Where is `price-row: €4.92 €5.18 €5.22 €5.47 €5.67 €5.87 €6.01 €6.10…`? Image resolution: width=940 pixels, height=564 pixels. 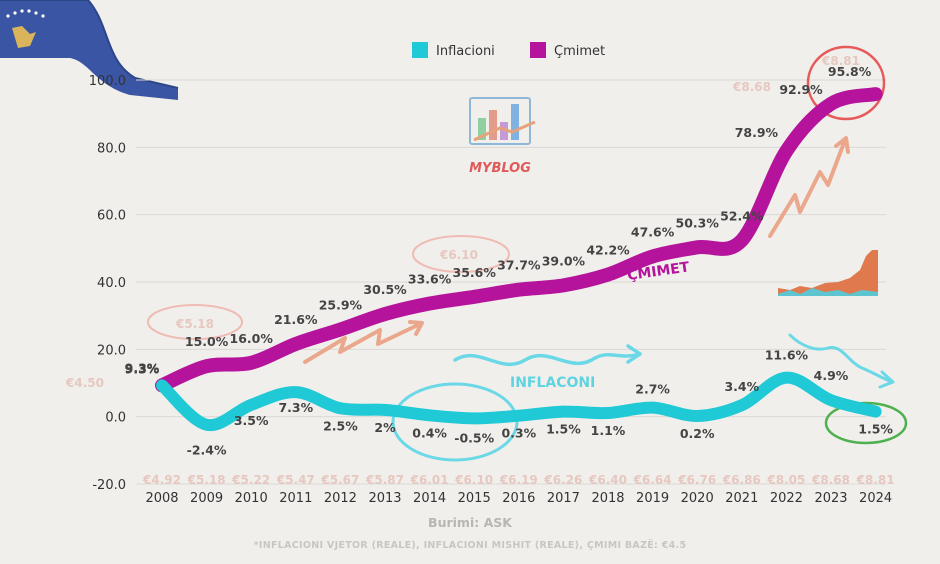
price-row: €4.92 €5.18 €5.22 €5.47 €5.67 €5.87 €6.01 €6.10… is located at coordinates (518, 480).